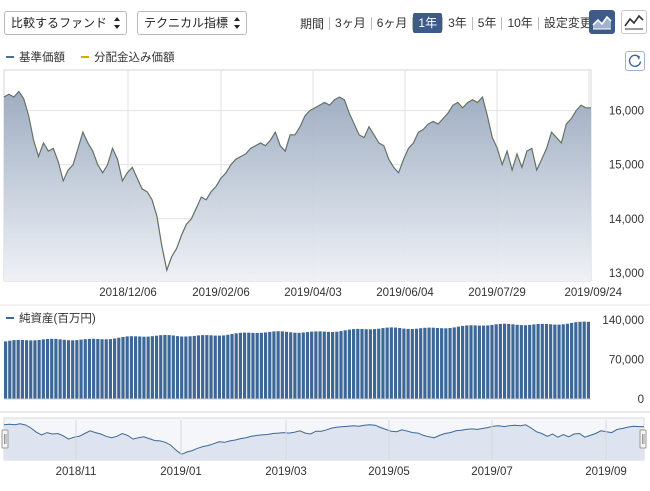 The width and height of the screenshot is (650, 491). What do you see at coordinates (520, 23) in the screenshot?
I see `period-10y-button: 10年` at bounding box center [520, 23].